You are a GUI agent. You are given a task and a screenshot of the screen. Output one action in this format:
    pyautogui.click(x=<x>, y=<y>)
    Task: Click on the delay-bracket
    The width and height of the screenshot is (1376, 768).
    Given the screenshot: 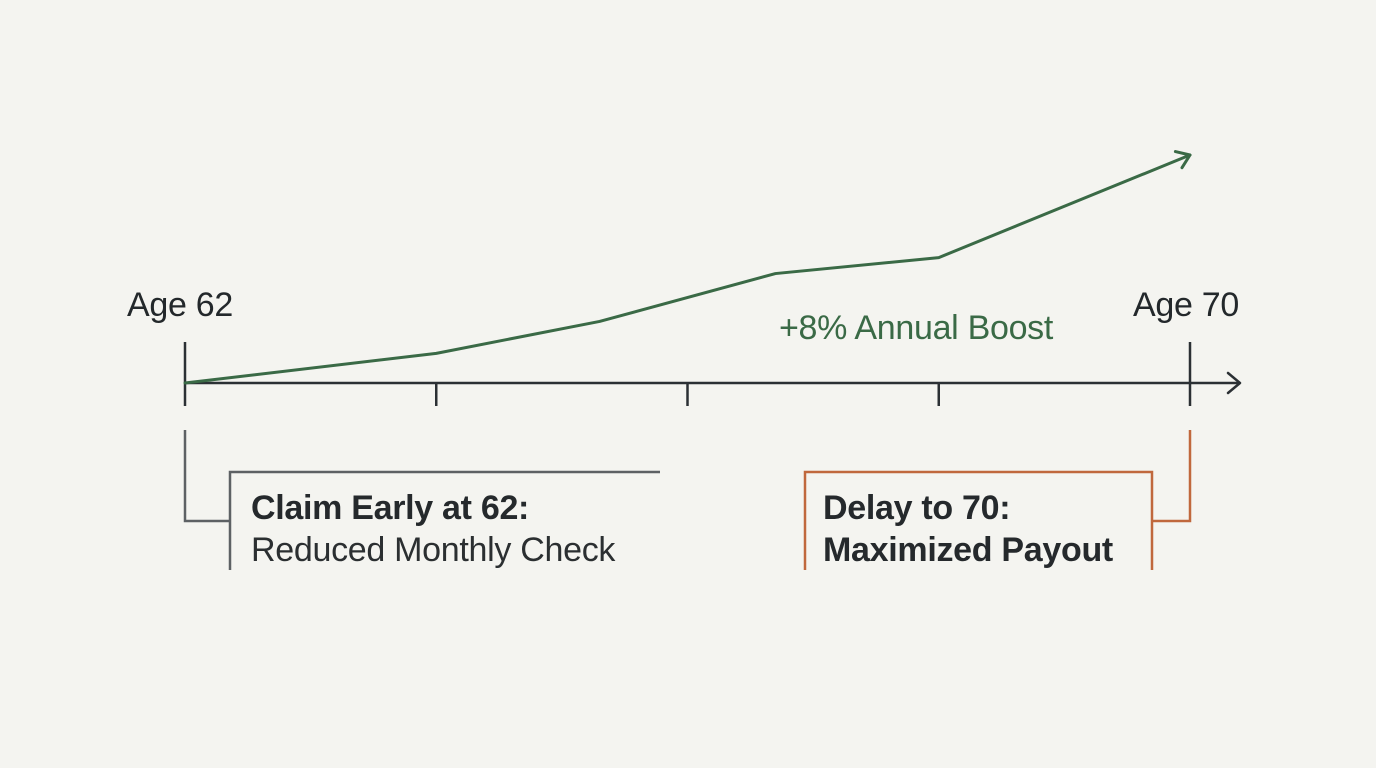 What is the action you would take?
    pyautogui.click(x=1172, y=476)
    